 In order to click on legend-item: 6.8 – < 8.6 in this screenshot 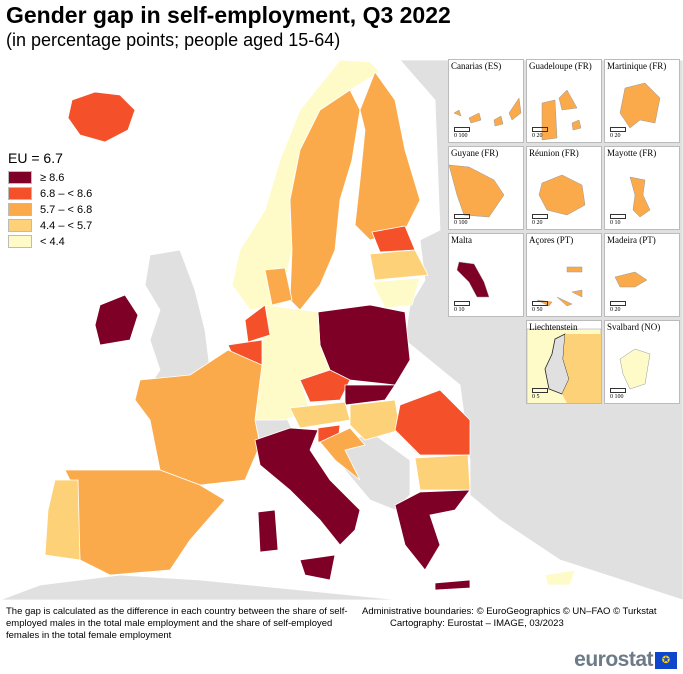, I will do `click(50, 193)`.